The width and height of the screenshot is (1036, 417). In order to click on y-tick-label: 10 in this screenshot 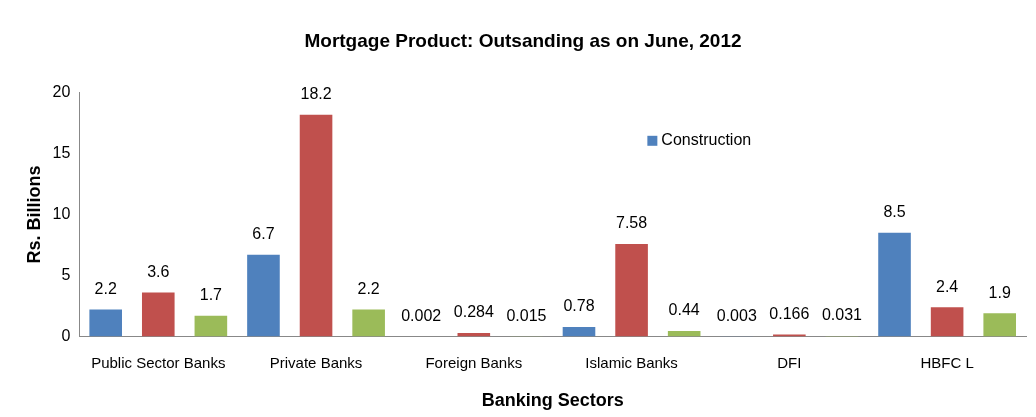, I will do `click(61, 214)`.